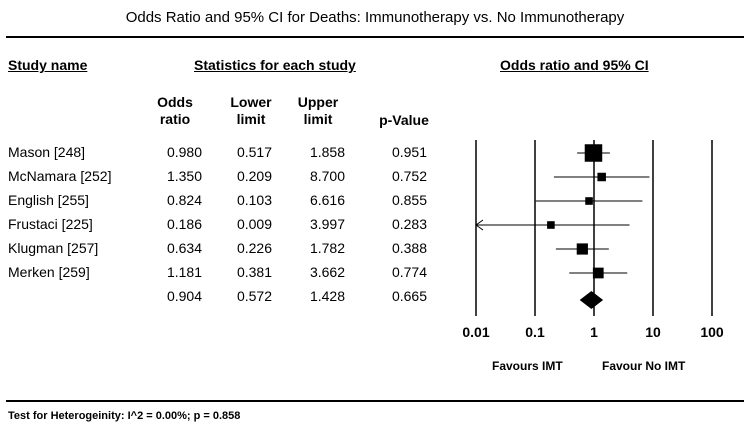 The width and height of the screenshot is (750, 434). What do you see at coordinates (184, 248) in the screenshot?
I see `stat-cell-or: 0.634` at bounding box center [184, 248].